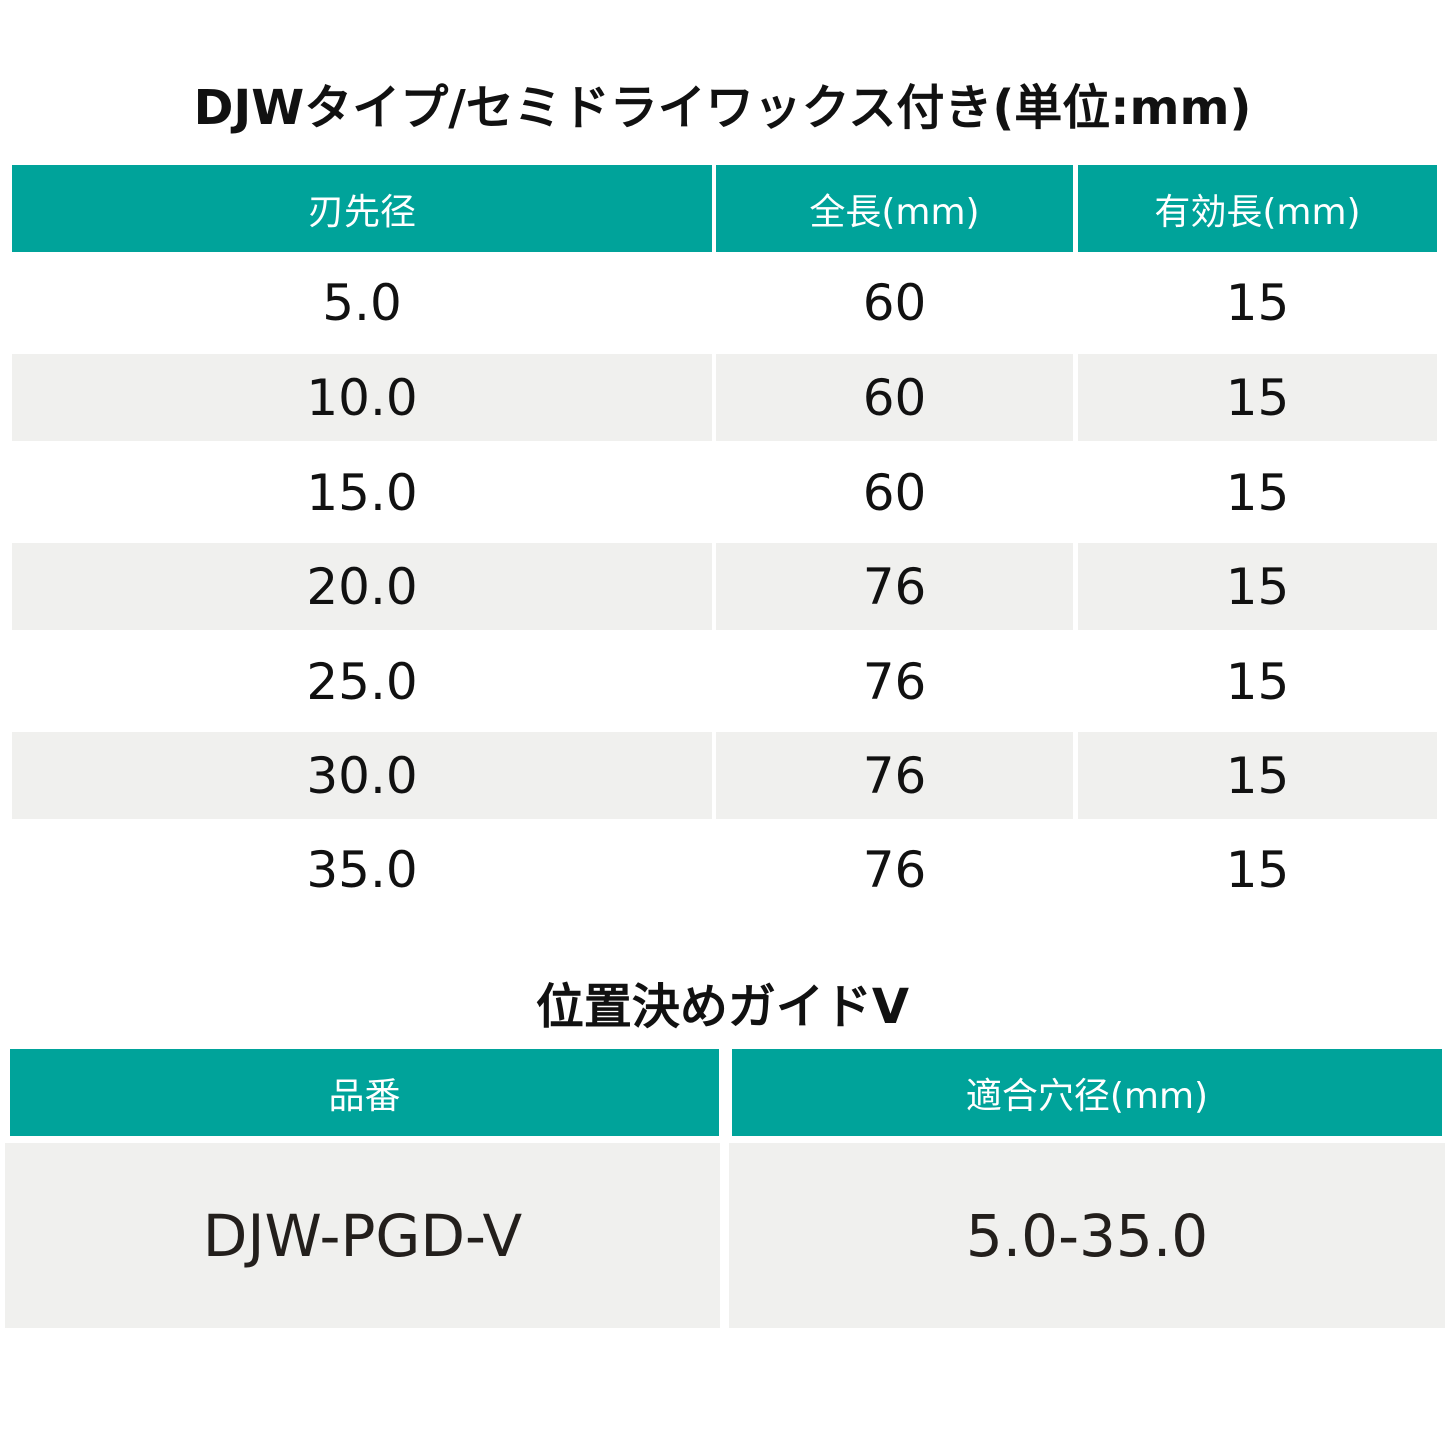  What do you see at coordinates (722, 108) in the screenshot?
I see `table1-title: DJWタイプ/セミドライワックス付き(単位:mm)` at bounding box center [722, 108].